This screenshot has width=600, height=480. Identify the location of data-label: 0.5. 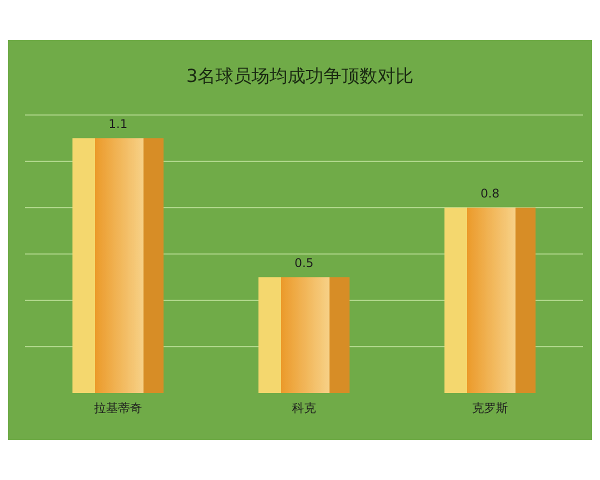
(304, 263).